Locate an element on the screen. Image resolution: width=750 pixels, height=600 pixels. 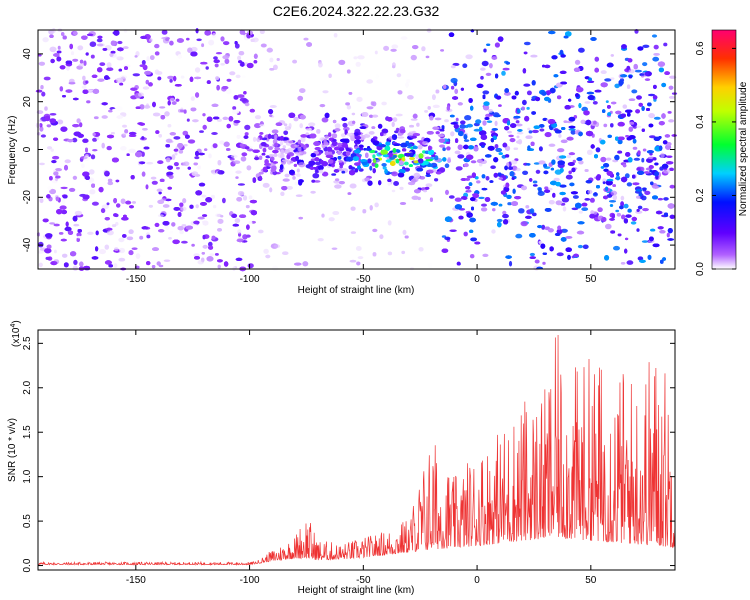
x-tick-label: -100 is located at coordinates (250, 279).